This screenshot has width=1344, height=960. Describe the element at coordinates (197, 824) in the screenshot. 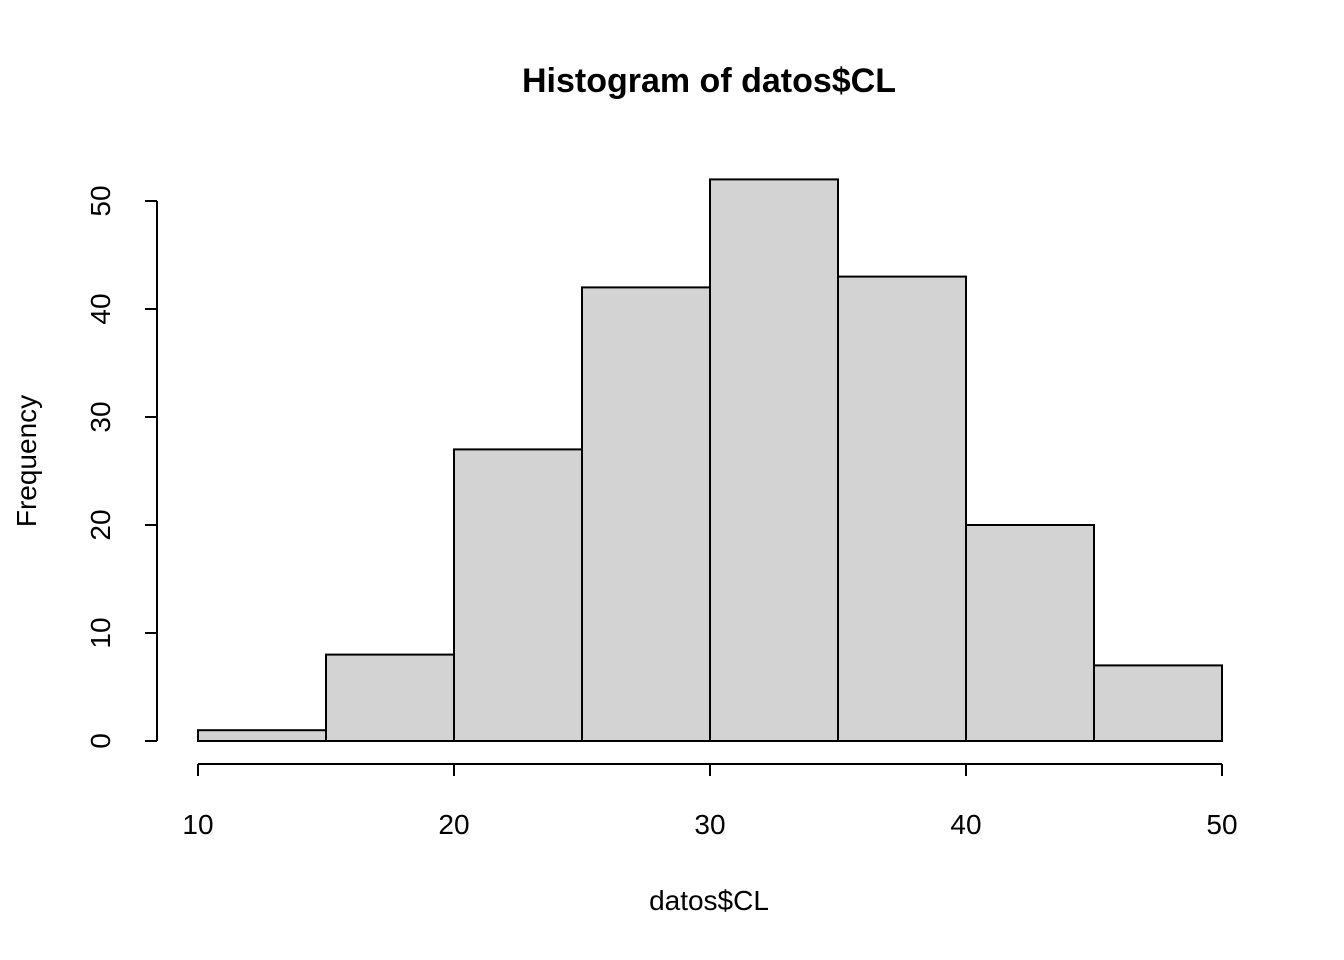

I see `x-tick-label-10: 10` at that location.